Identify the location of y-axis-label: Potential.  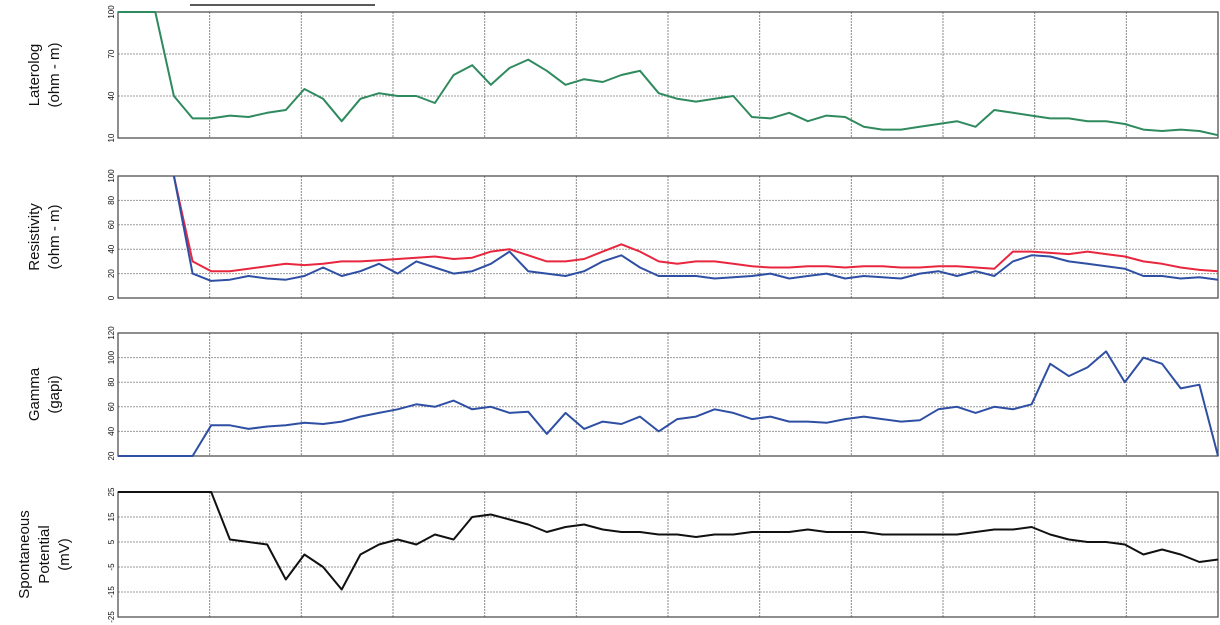
(44, 554).